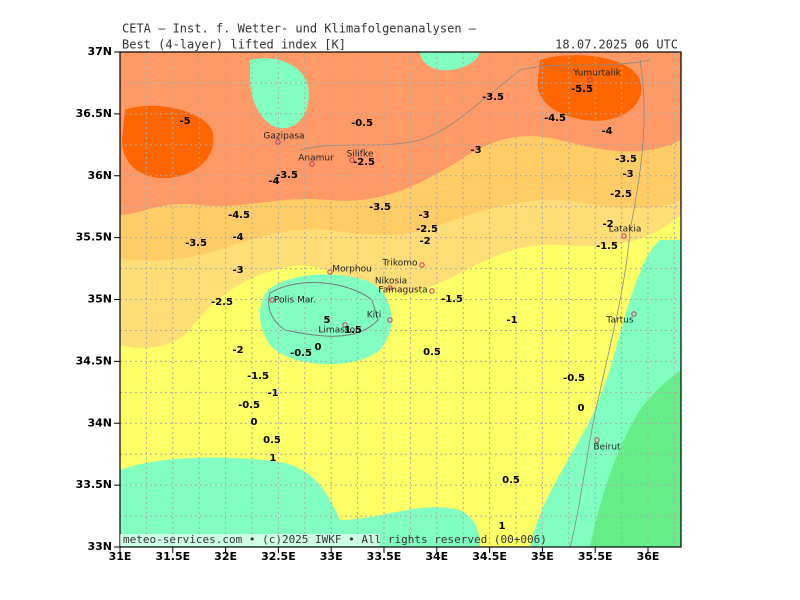  Describe the element at coordinates (283, 137) in the screenshot. I see `place-label: Gazipasa` at that location.